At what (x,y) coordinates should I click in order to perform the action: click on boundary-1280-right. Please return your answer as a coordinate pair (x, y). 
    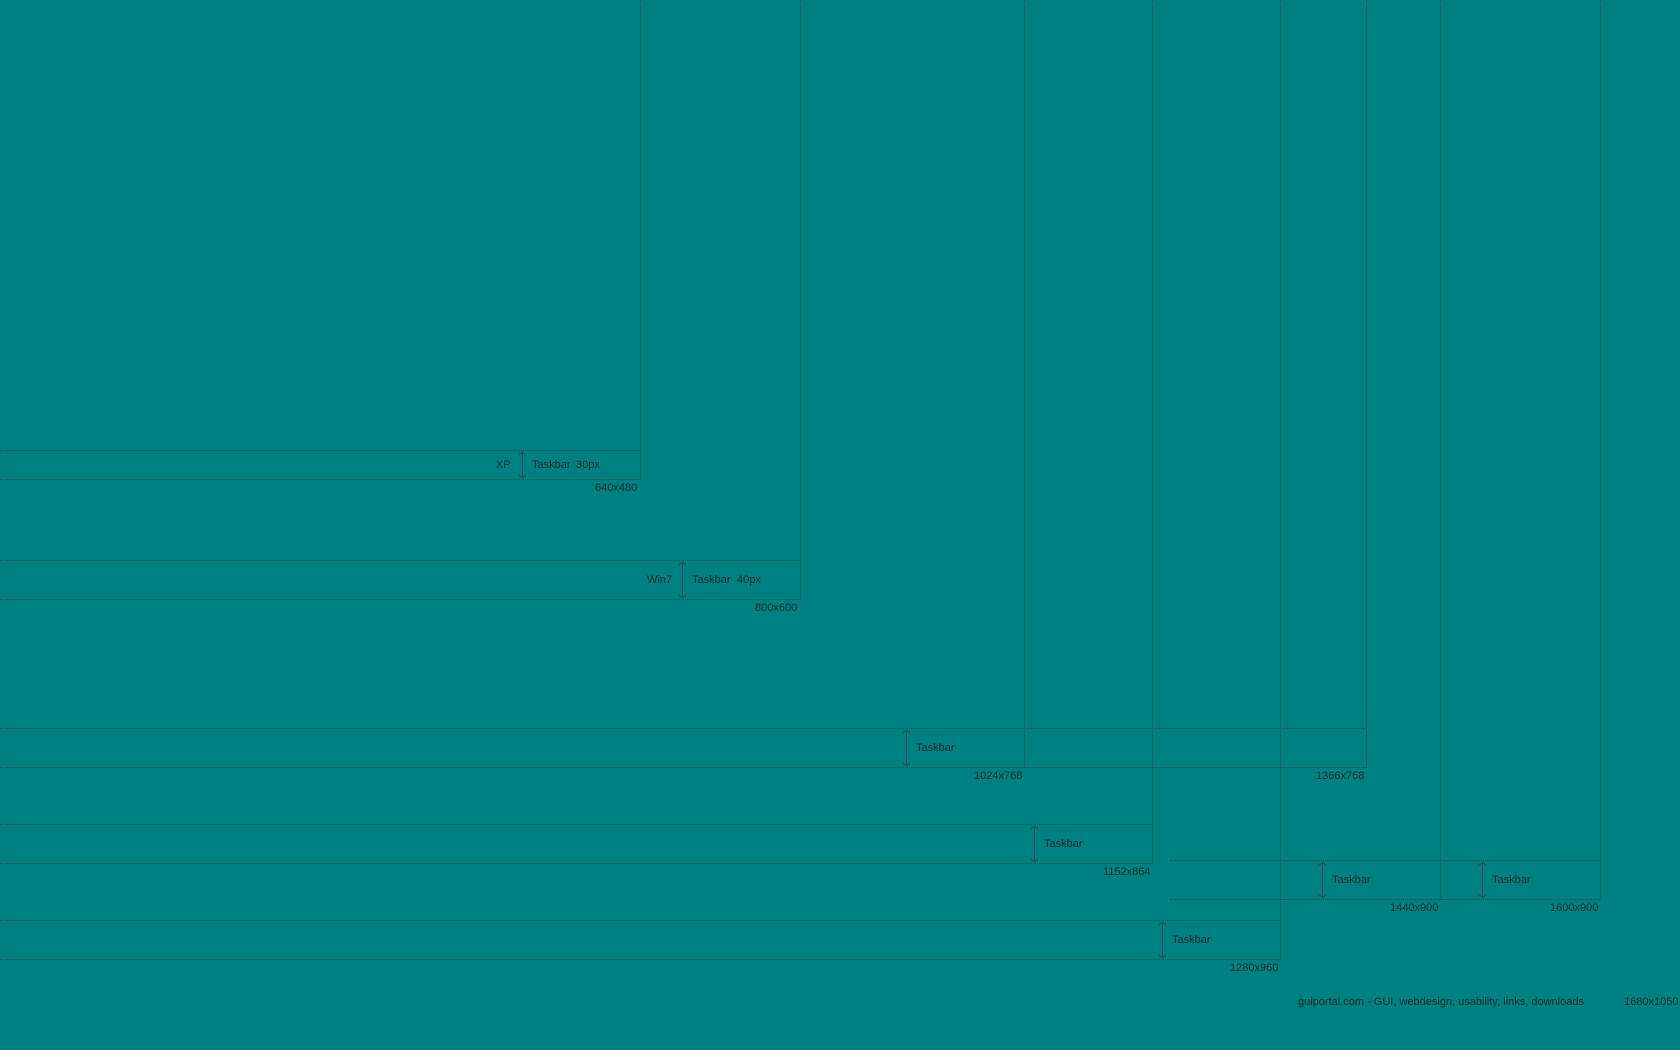
    Looking at the image, I should click on (1280, 480).